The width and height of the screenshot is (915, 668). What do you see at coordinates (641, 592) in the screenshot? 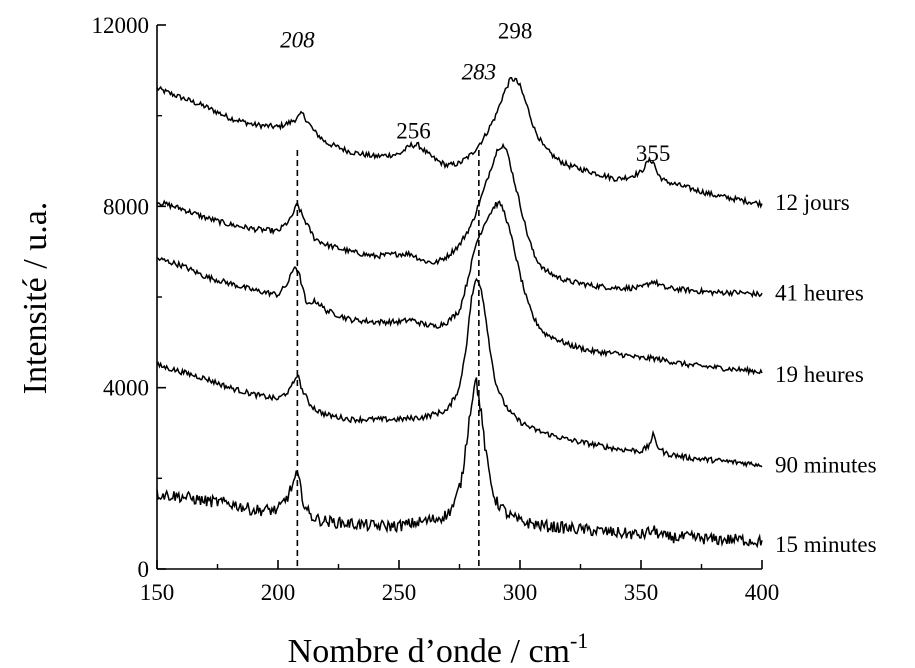
I see `x-tick-label-350: 350` at bounding box center [641, 592].